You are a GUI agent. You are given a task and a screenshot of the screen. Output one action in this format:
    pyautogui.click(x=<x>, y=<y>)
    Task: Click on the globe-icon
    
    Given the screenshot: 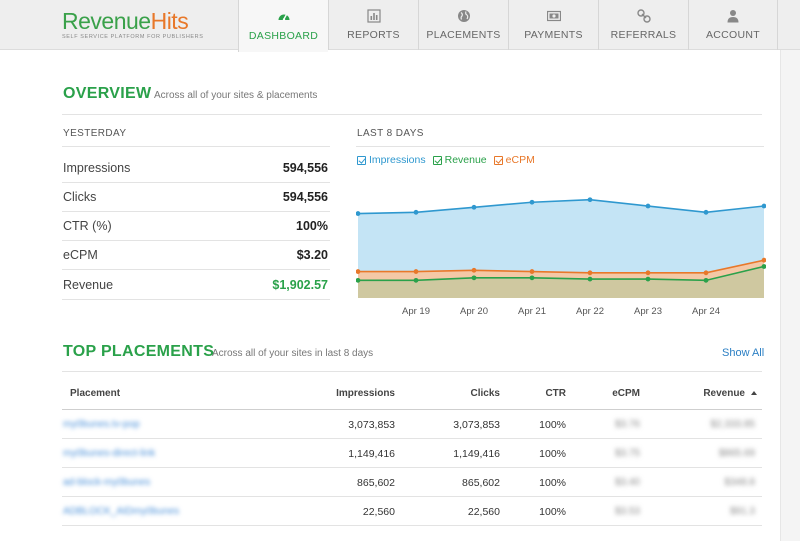 What is the action you would take?
    pyautogui.click(x=463, y=16)
    